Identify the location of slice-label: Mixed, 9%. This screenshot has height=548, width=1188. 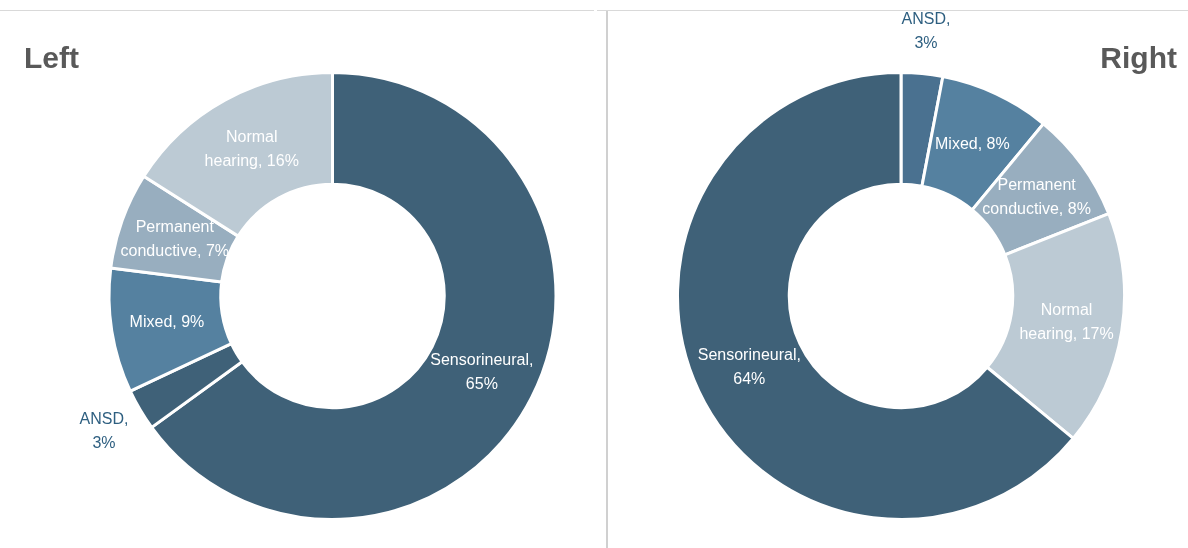
(167, 321).